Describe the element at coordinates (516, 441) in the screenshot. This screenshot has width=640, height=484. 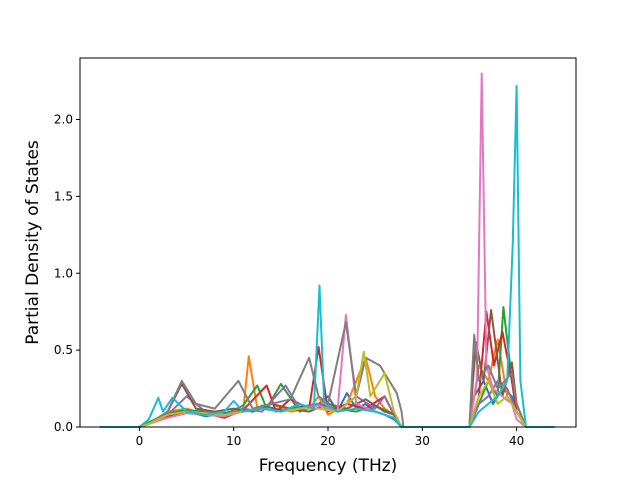
I see `x-tick-label: 40` at that location.